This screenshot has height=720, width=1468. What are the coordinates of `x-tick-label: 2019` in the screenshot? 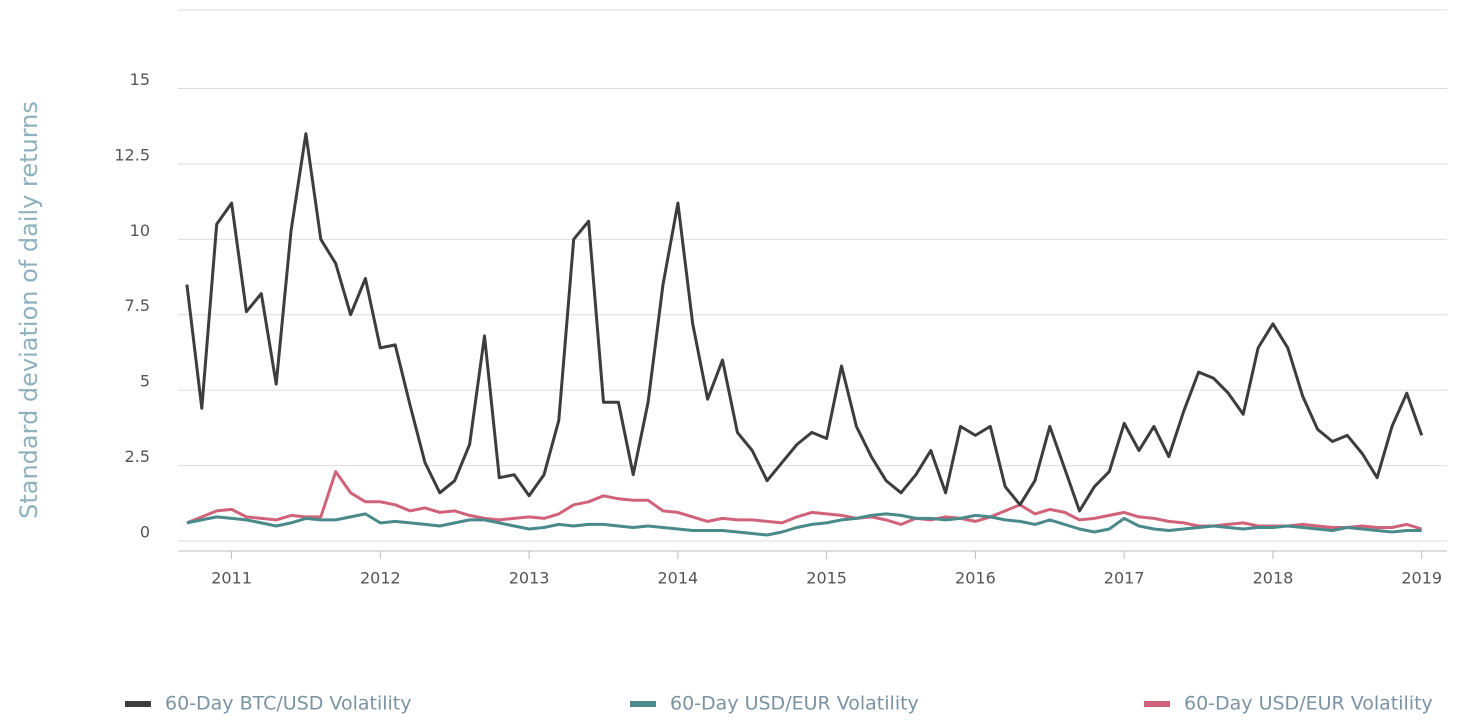 It's located at (1421, 578).